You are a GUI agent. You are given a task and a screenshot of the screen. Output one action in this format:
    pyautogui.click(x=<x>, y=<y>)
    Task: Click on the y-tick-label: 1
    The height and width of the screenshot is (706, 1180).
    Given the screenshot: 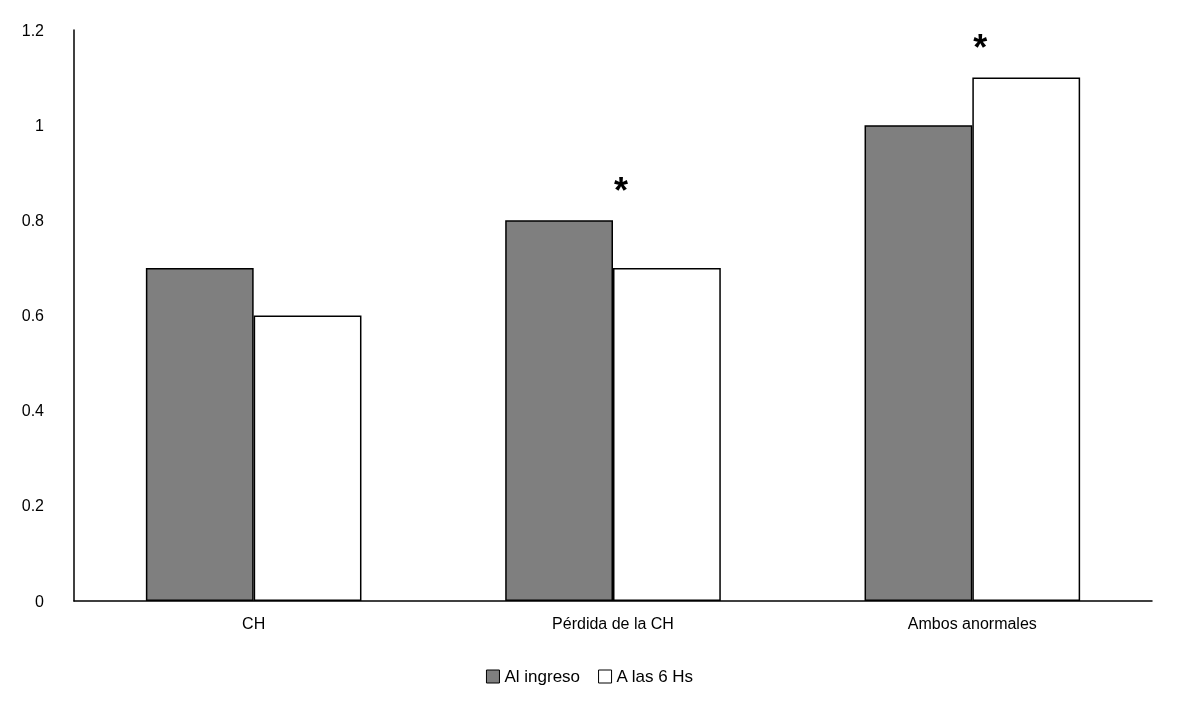 What is the action you would take?
    pyautogui.click(x=40, y=125)
    